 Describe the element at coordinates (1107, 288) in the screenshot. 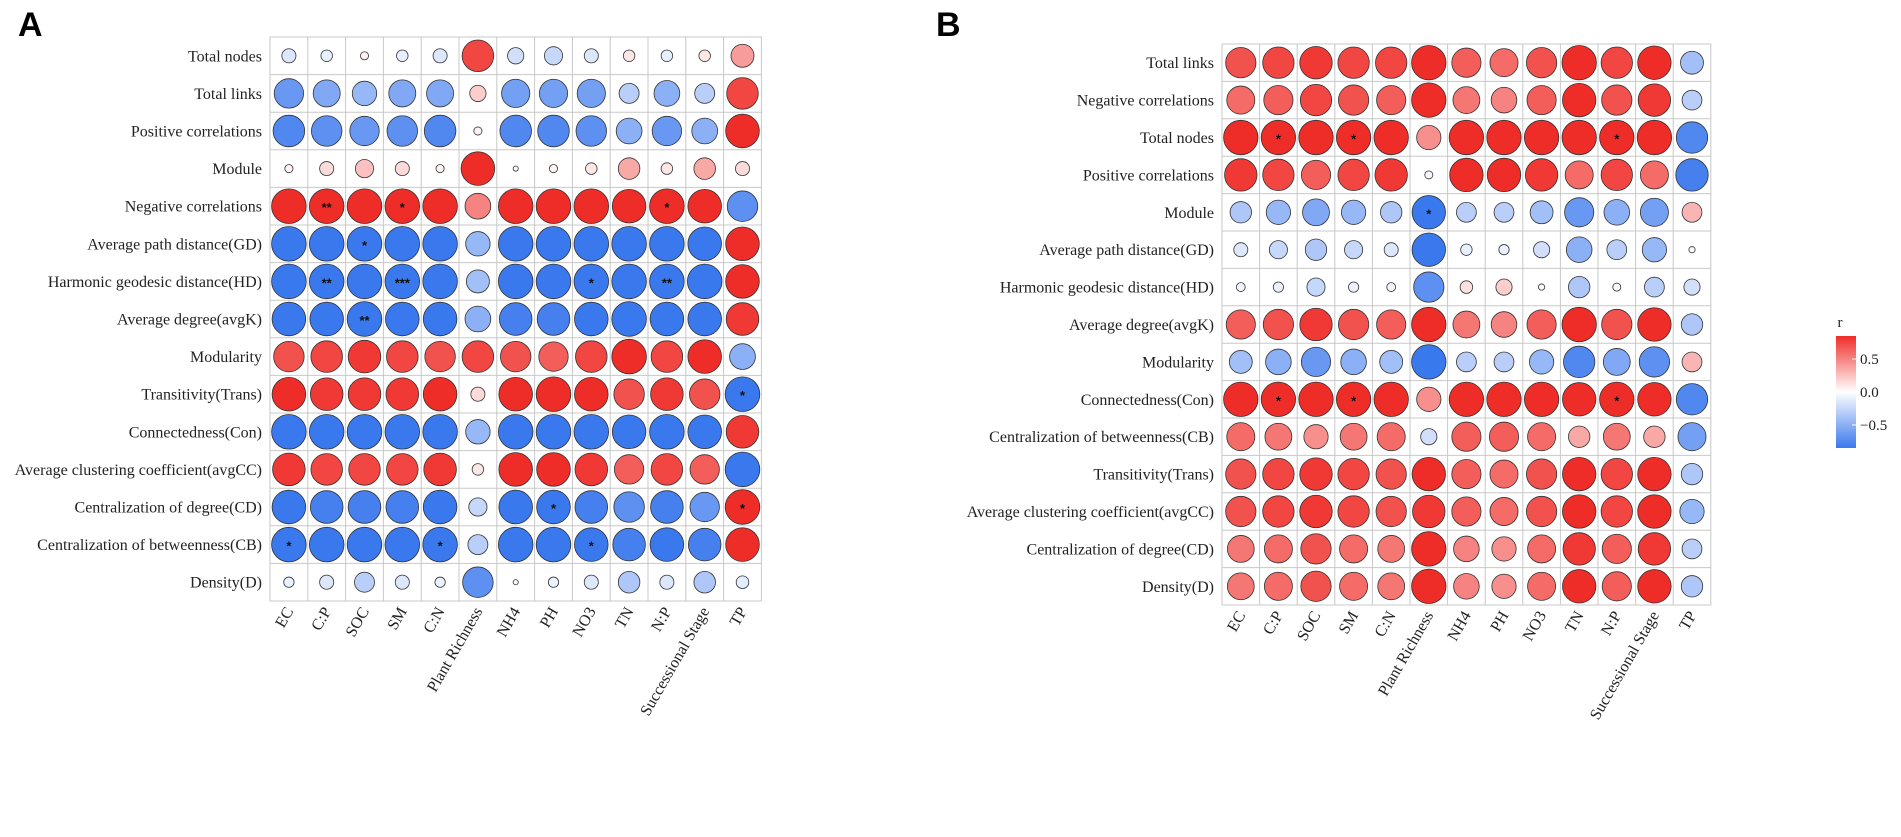

I see `row-label: Harmonic geodesic distance(HD)` at that location.